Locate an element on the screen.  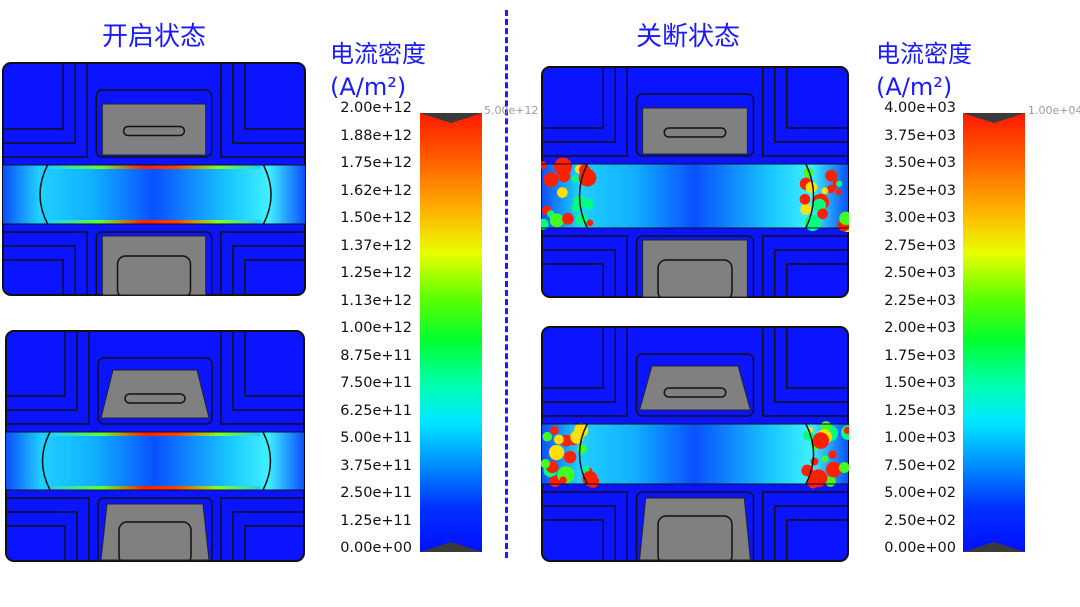
off-state-panel-top is located at coordinates (695, 182).